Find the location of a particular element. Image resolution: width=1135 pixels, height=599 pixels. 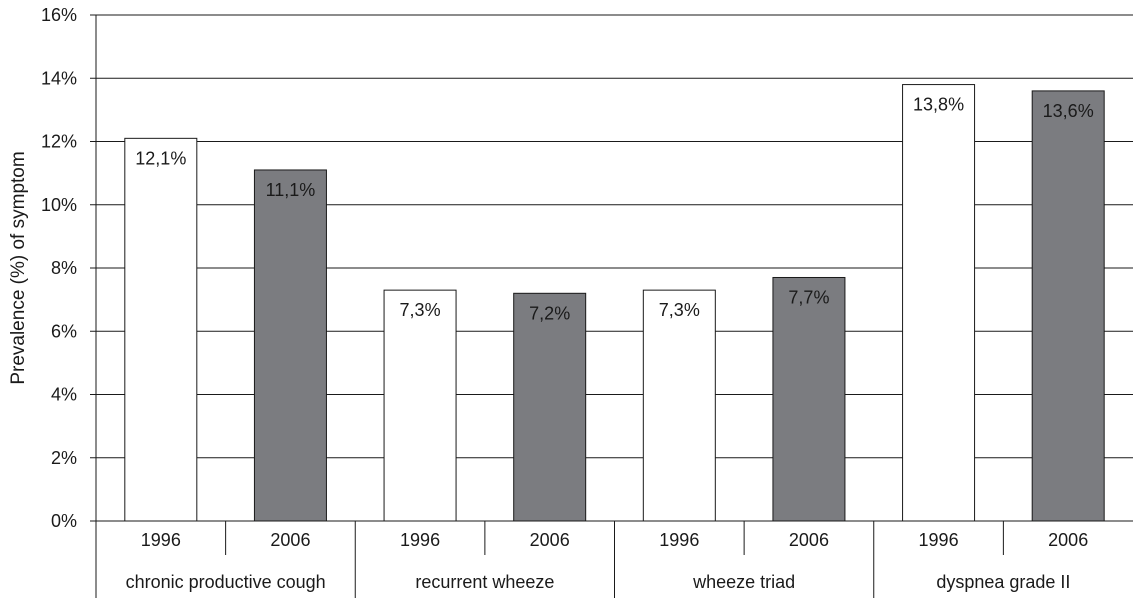

data-label: 7,7% is located at coordinates (808, 297).